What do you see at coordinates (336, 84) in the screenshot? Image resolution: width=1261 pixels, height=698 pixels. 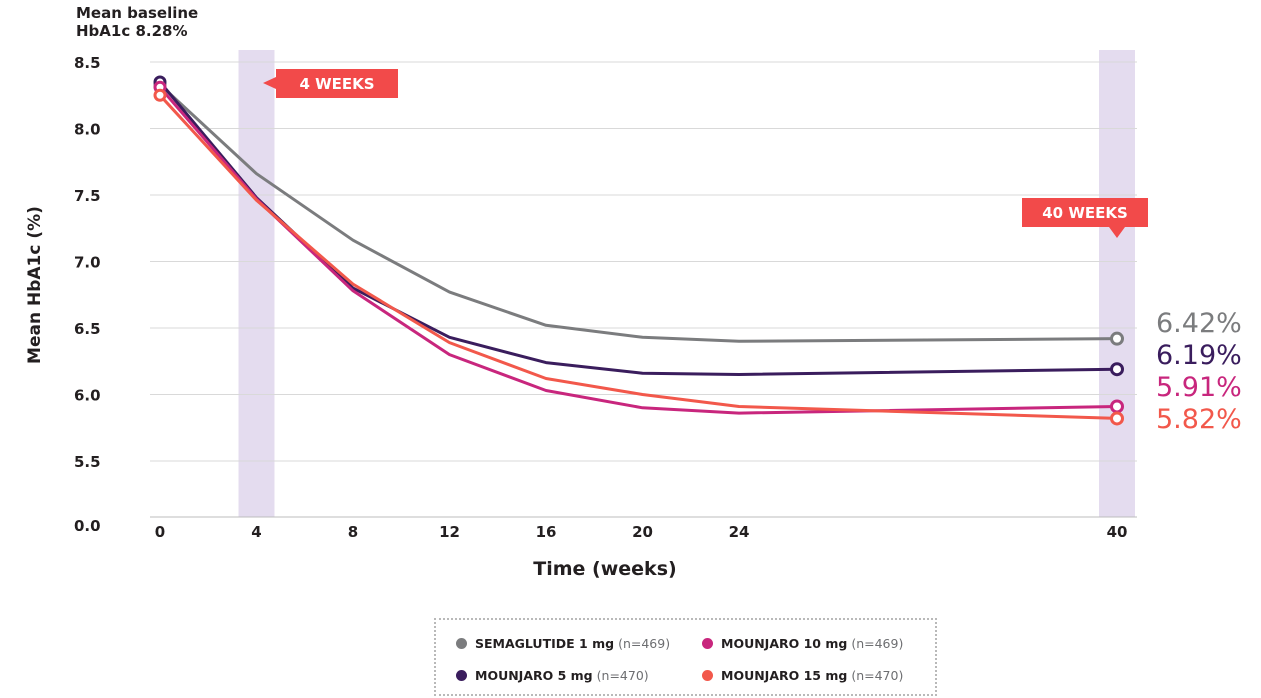 I see `callout-4-weeks-label: 4 WEEKS` at bounding box center [336, 84].